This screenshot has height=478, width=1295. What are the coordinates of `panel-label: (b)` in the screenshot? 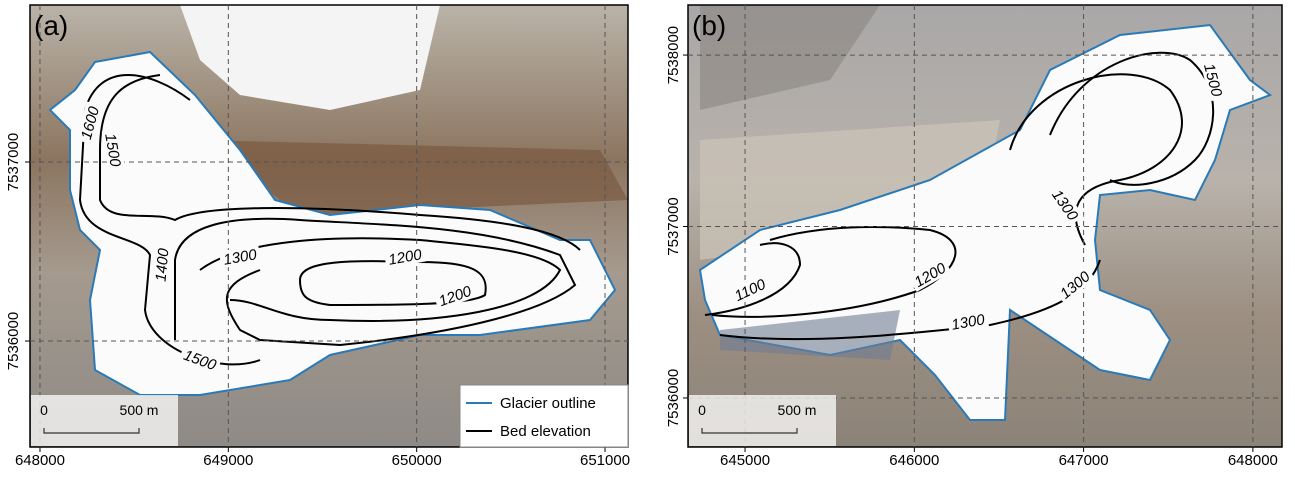 It's located at (709, 25).